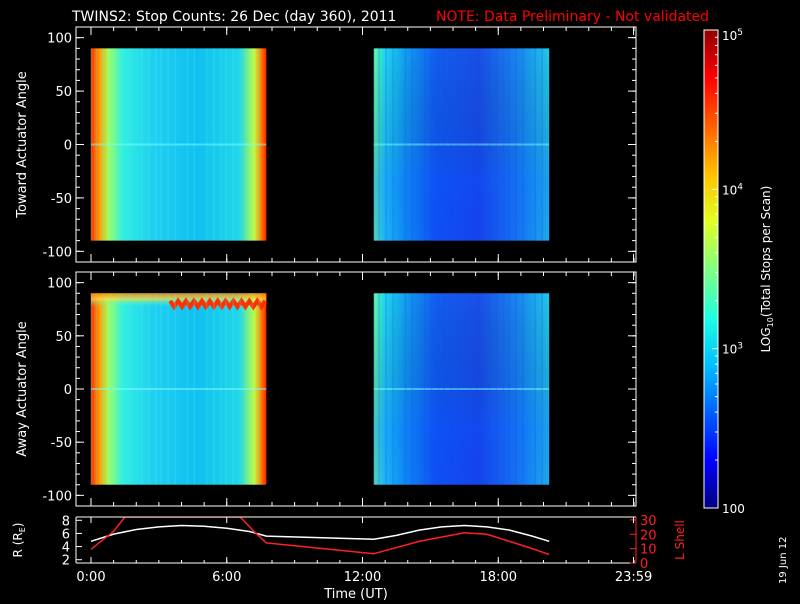 The height and width of the screenshot is (604, 800). I want to click on r-axis-tick-label: 8, so click(66, 521).